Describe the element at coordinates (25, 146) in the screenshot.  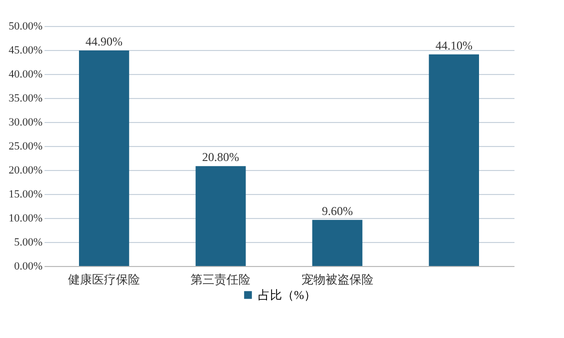
I see `y-tick-label: 25.00%` at that location.